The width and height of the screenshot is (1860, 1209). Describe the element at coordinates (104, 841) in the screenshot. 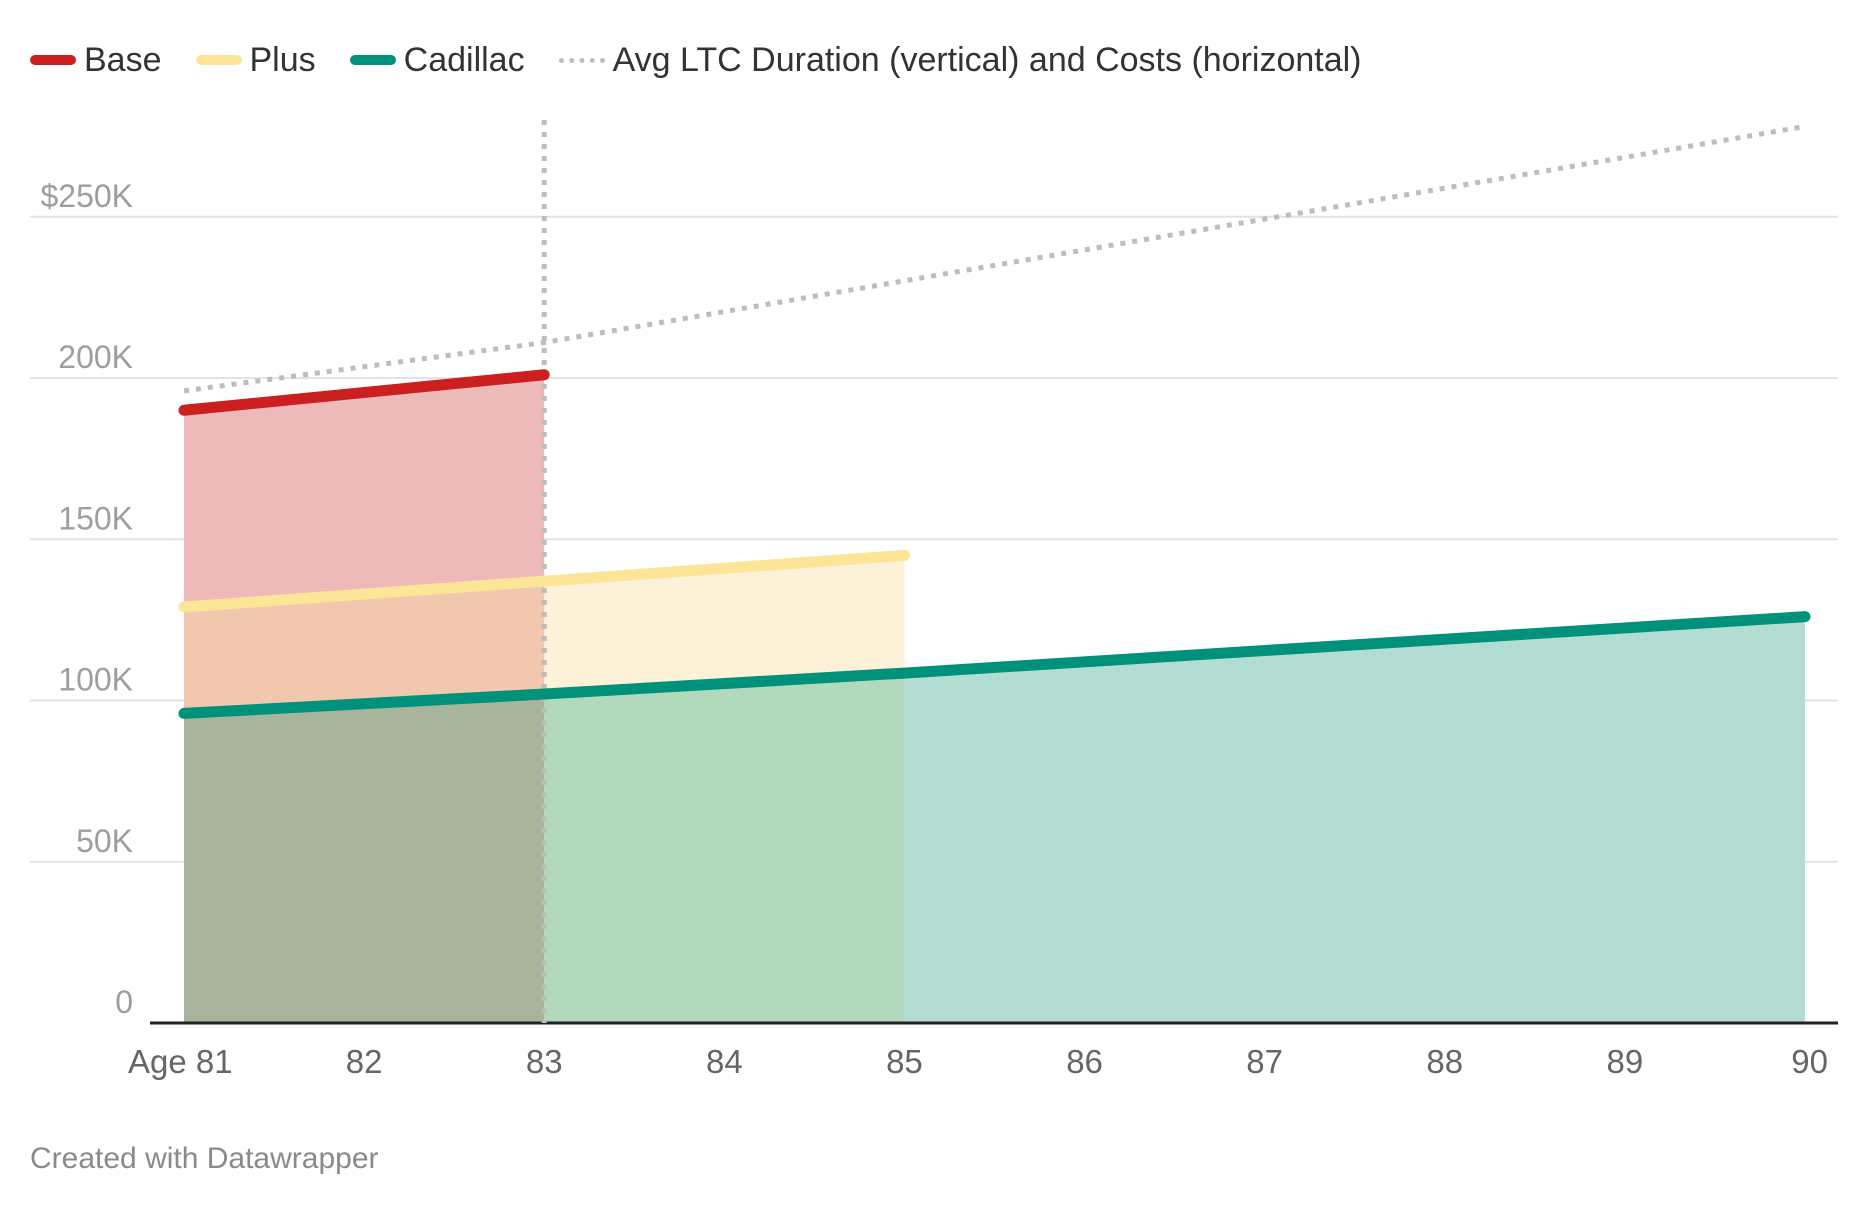

I see `y-tick-label: 50K` at that location.